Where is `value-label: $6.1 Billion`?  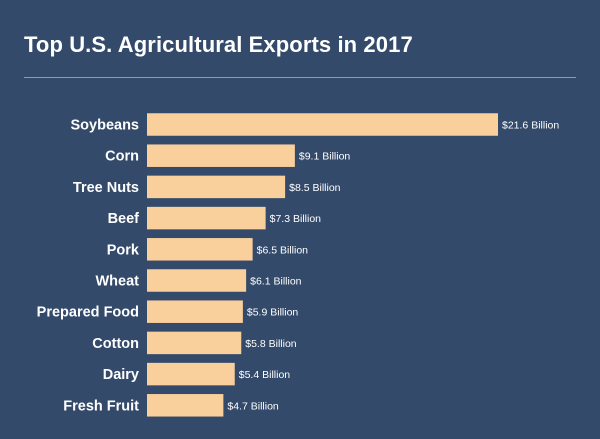
value-label: $6.1 Billion is located at coordinates (276, 282).